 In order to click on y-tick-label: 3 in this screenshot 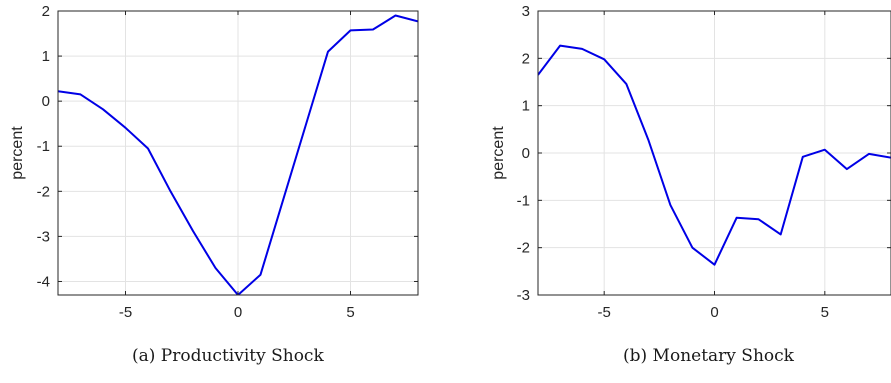, I will do `click(526, 11)`.